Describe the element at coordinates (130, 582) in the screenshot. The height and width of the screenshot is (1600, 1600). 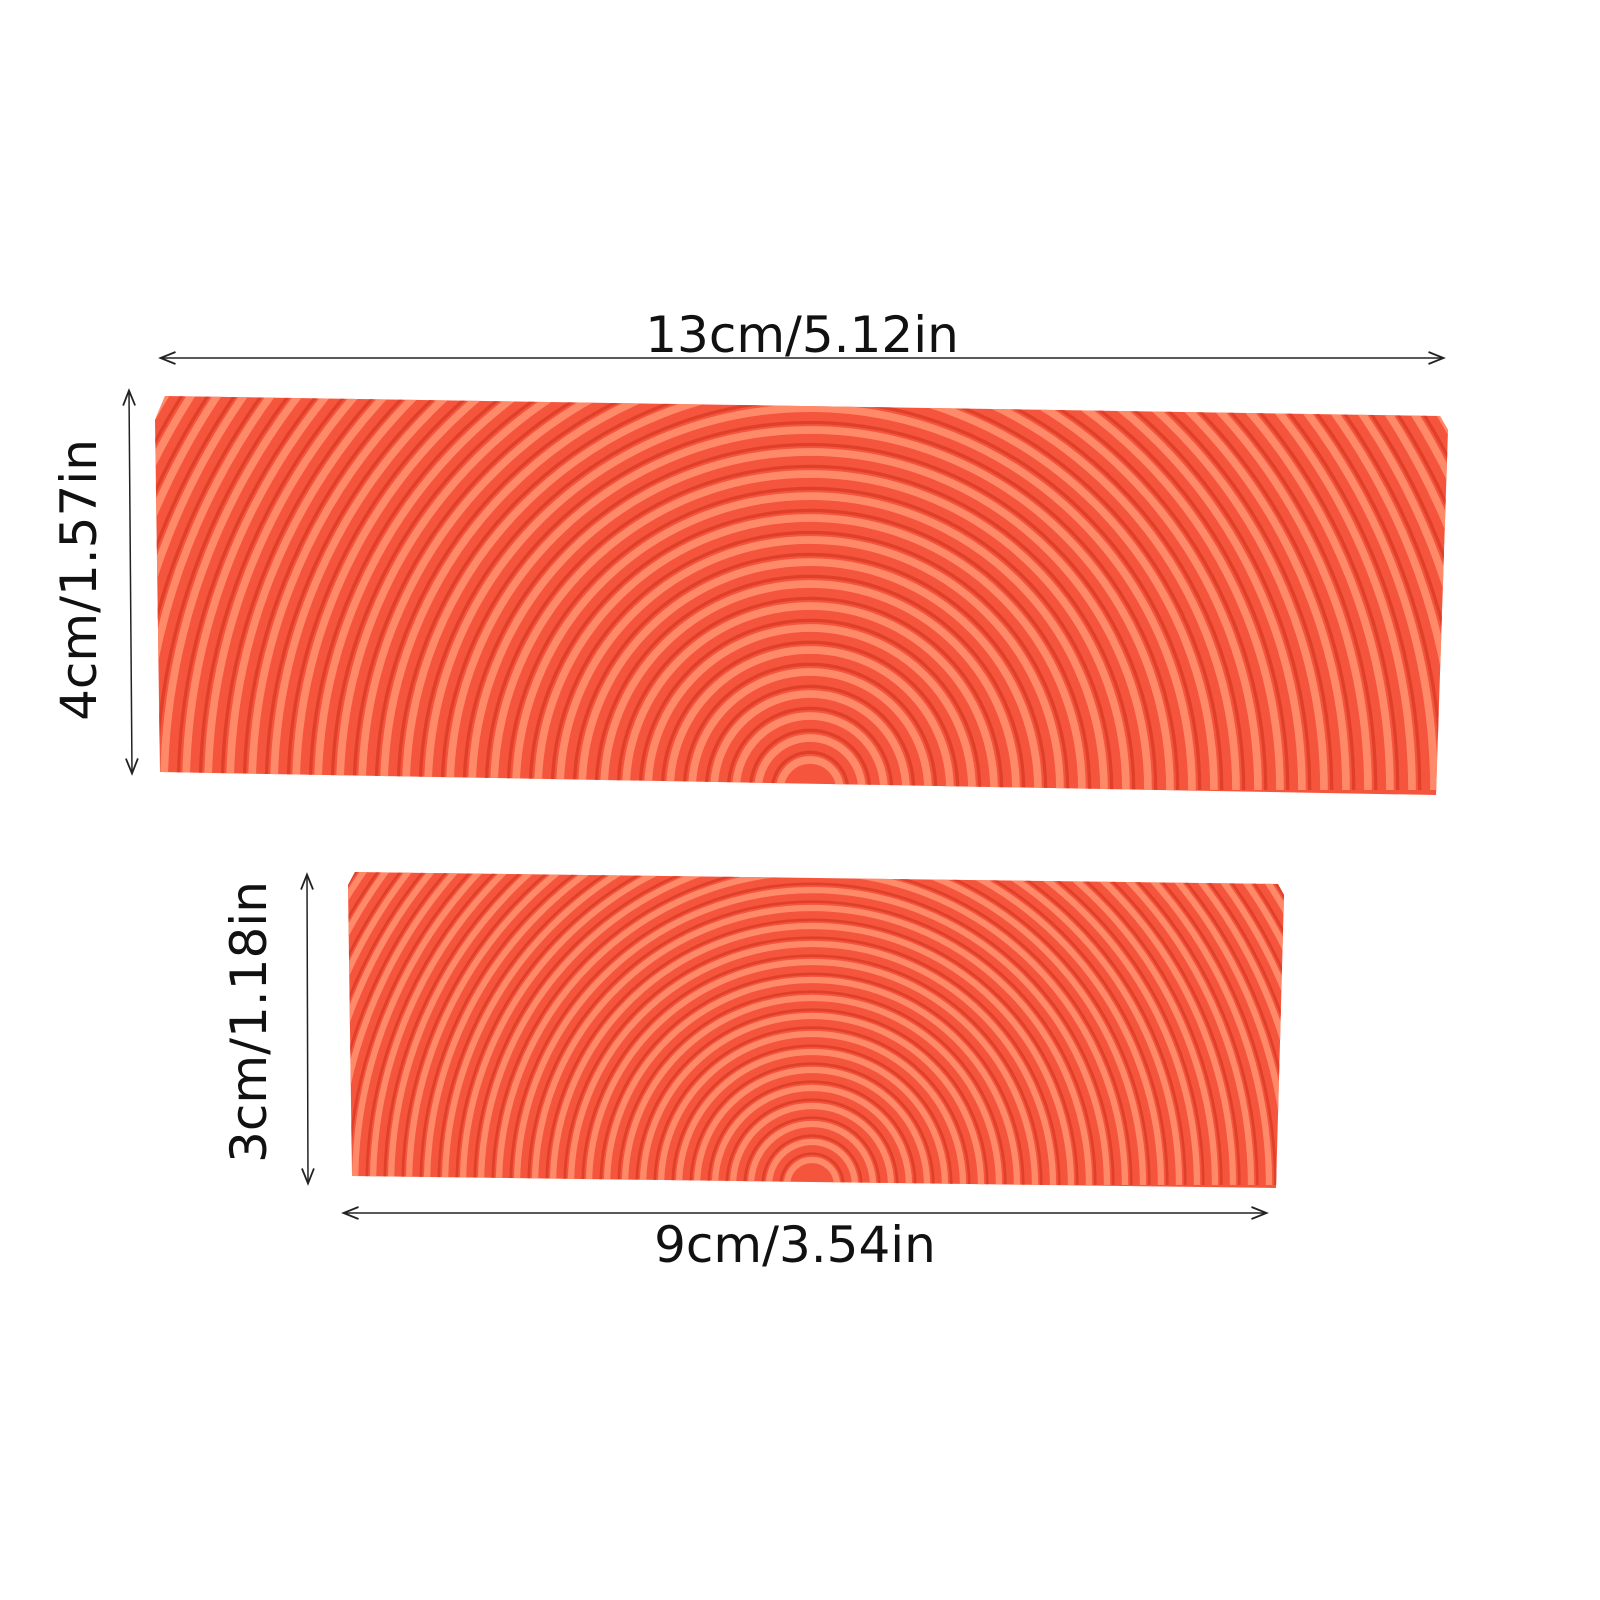
I see `large-height-arrow` at that location.